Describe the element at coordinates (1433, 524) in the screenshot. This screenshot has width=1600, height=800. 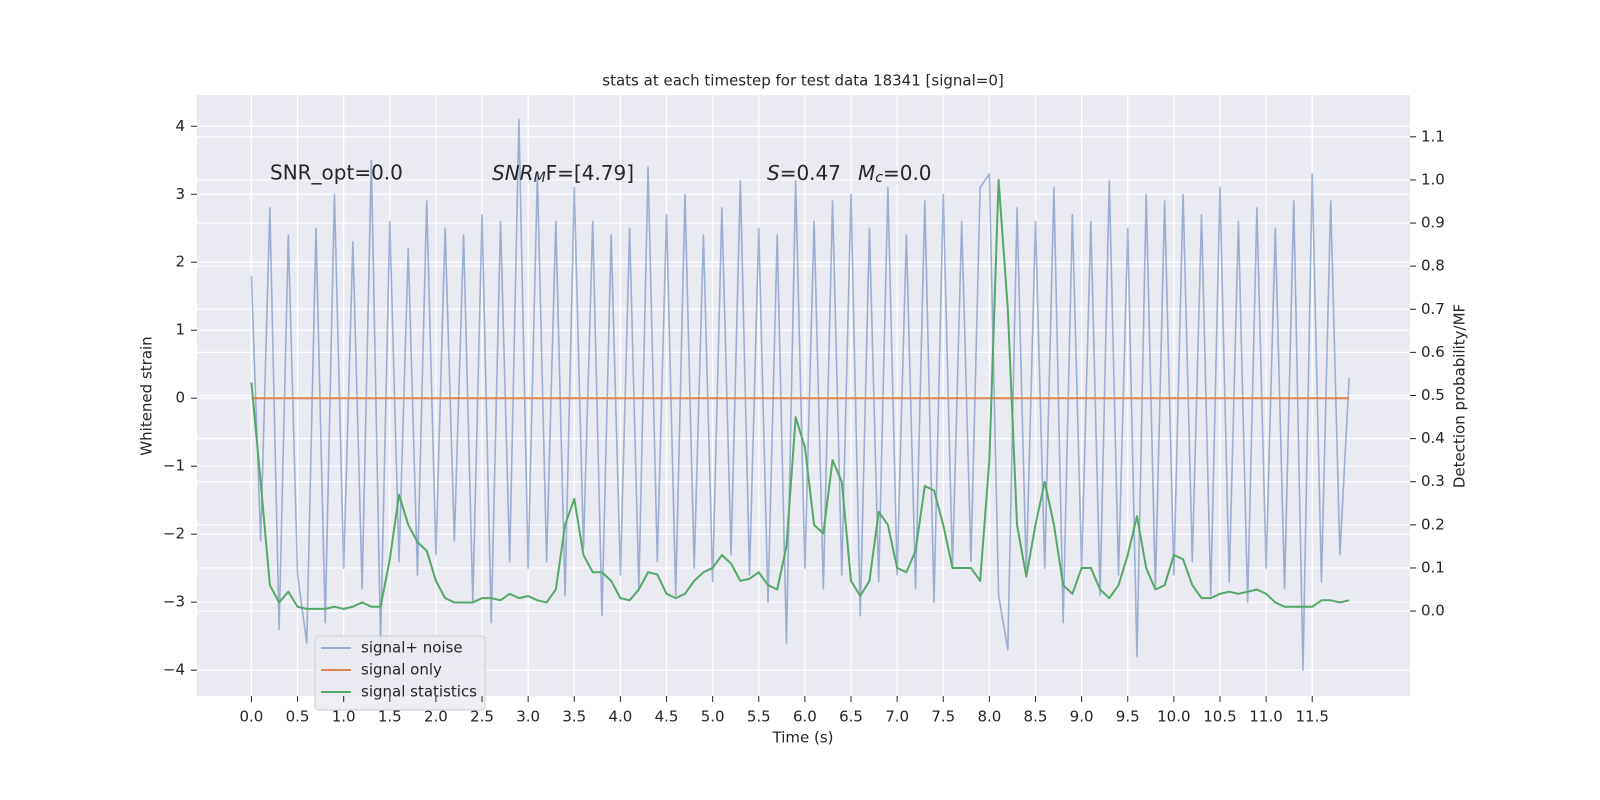
I see `y2-tick-label: 0.2` at that location.